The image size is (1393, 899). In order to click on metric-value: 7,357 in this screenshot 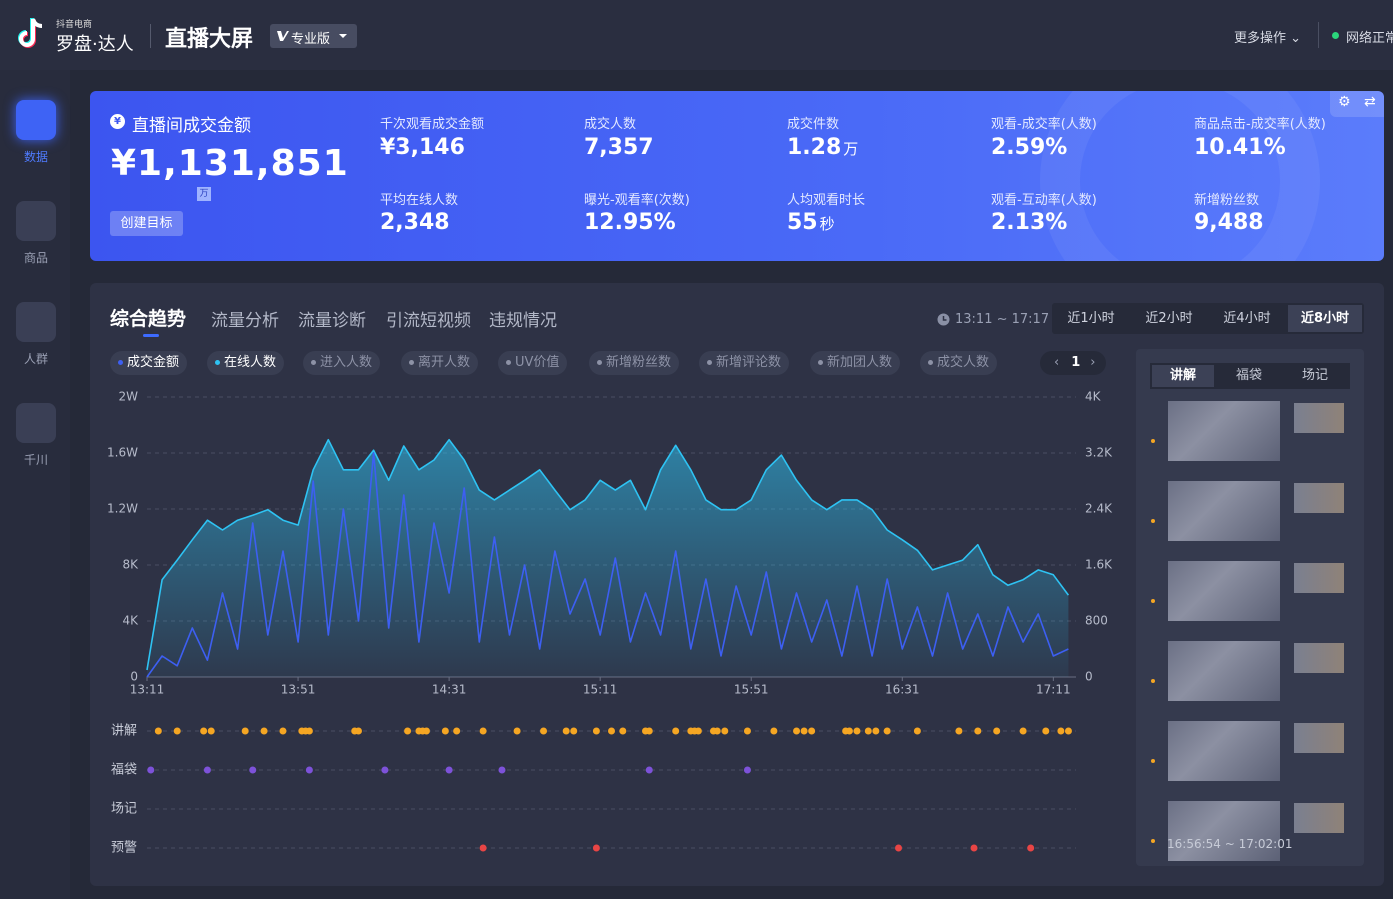, I will do `click(619, 147)`.